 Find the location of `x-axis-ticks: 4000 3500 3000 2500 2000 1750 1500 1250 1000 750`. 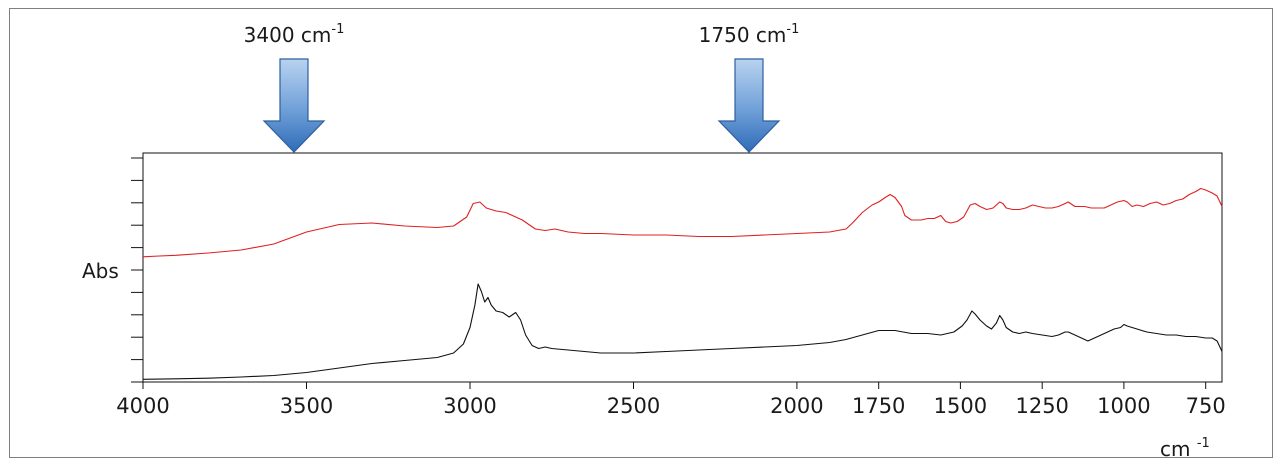

x-axis-ticks: 4000 3500 3000 2500 2000 1750 1500 1250 1000 750 is located at coordinates (671, 400).